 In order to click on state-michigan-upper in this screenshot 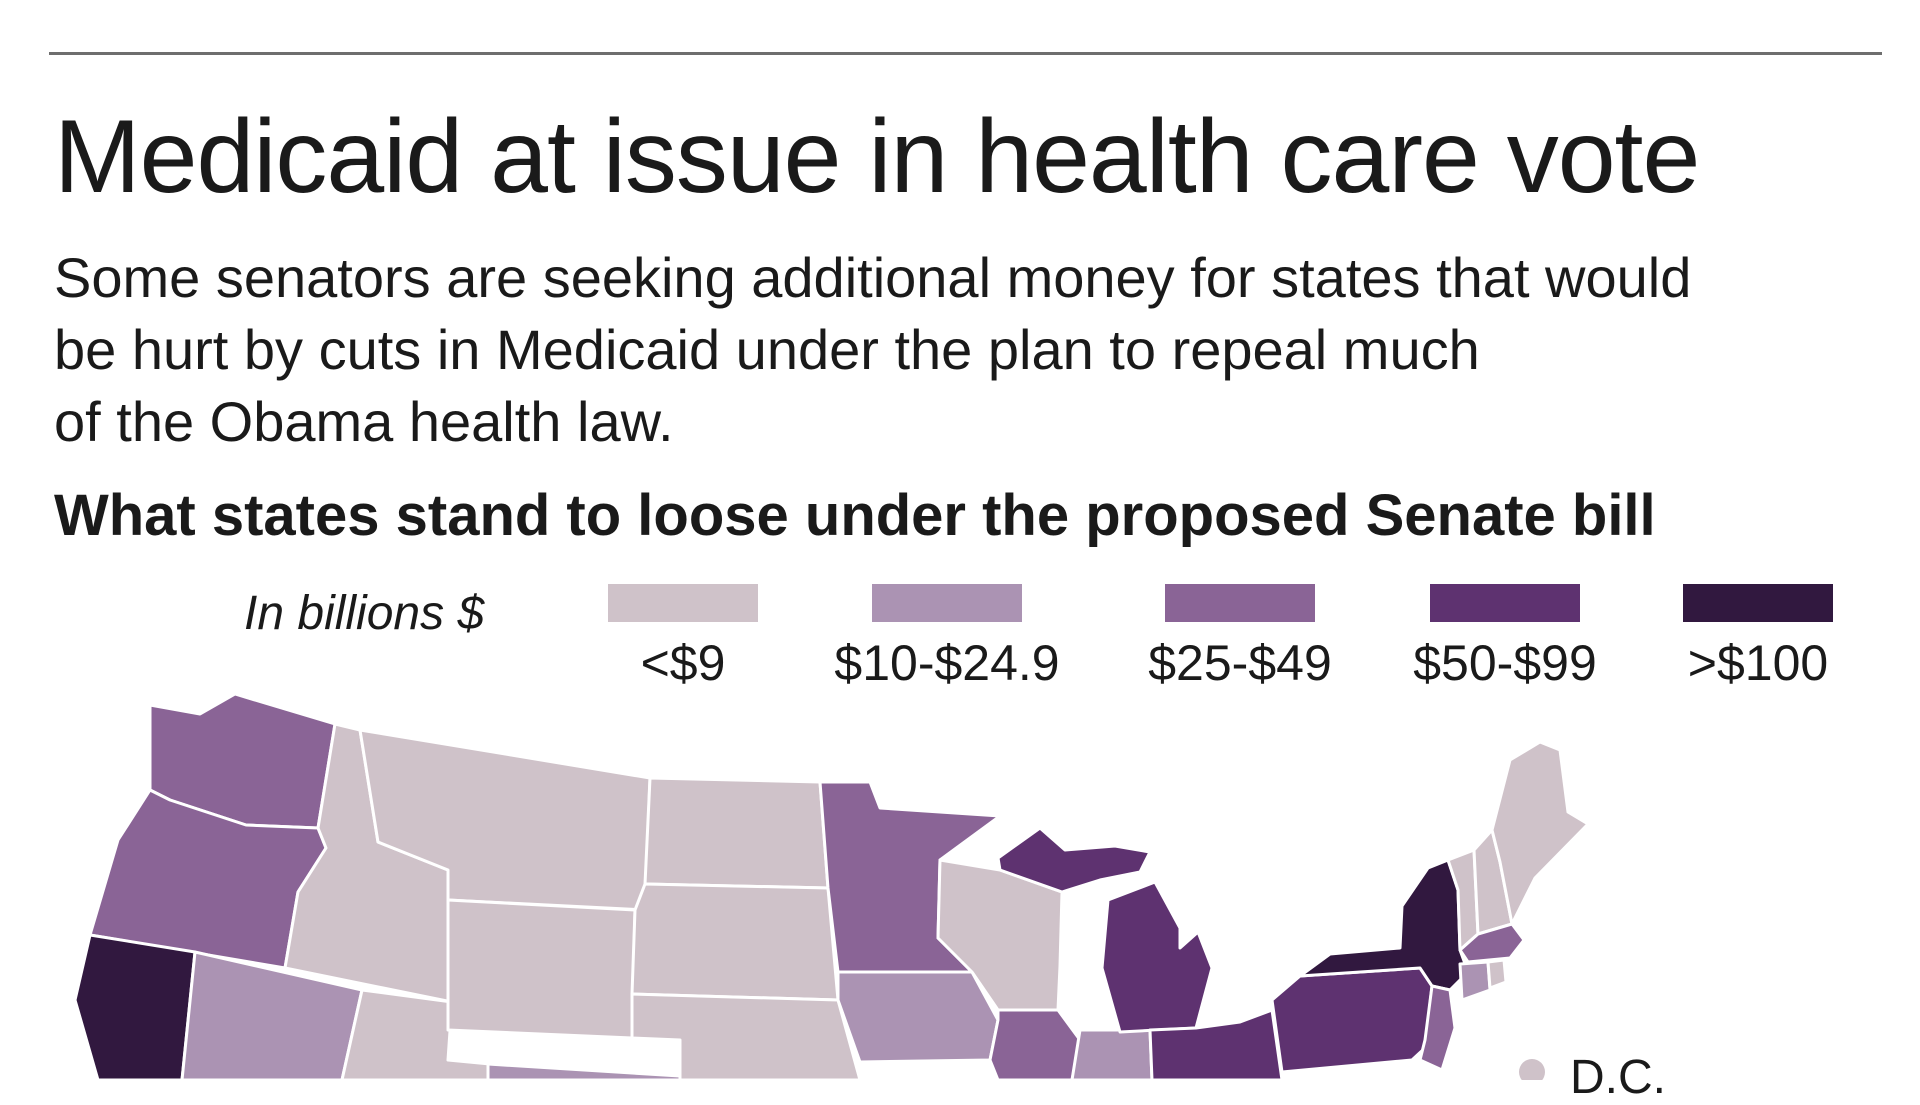, I will do `click(1074, 860)`.